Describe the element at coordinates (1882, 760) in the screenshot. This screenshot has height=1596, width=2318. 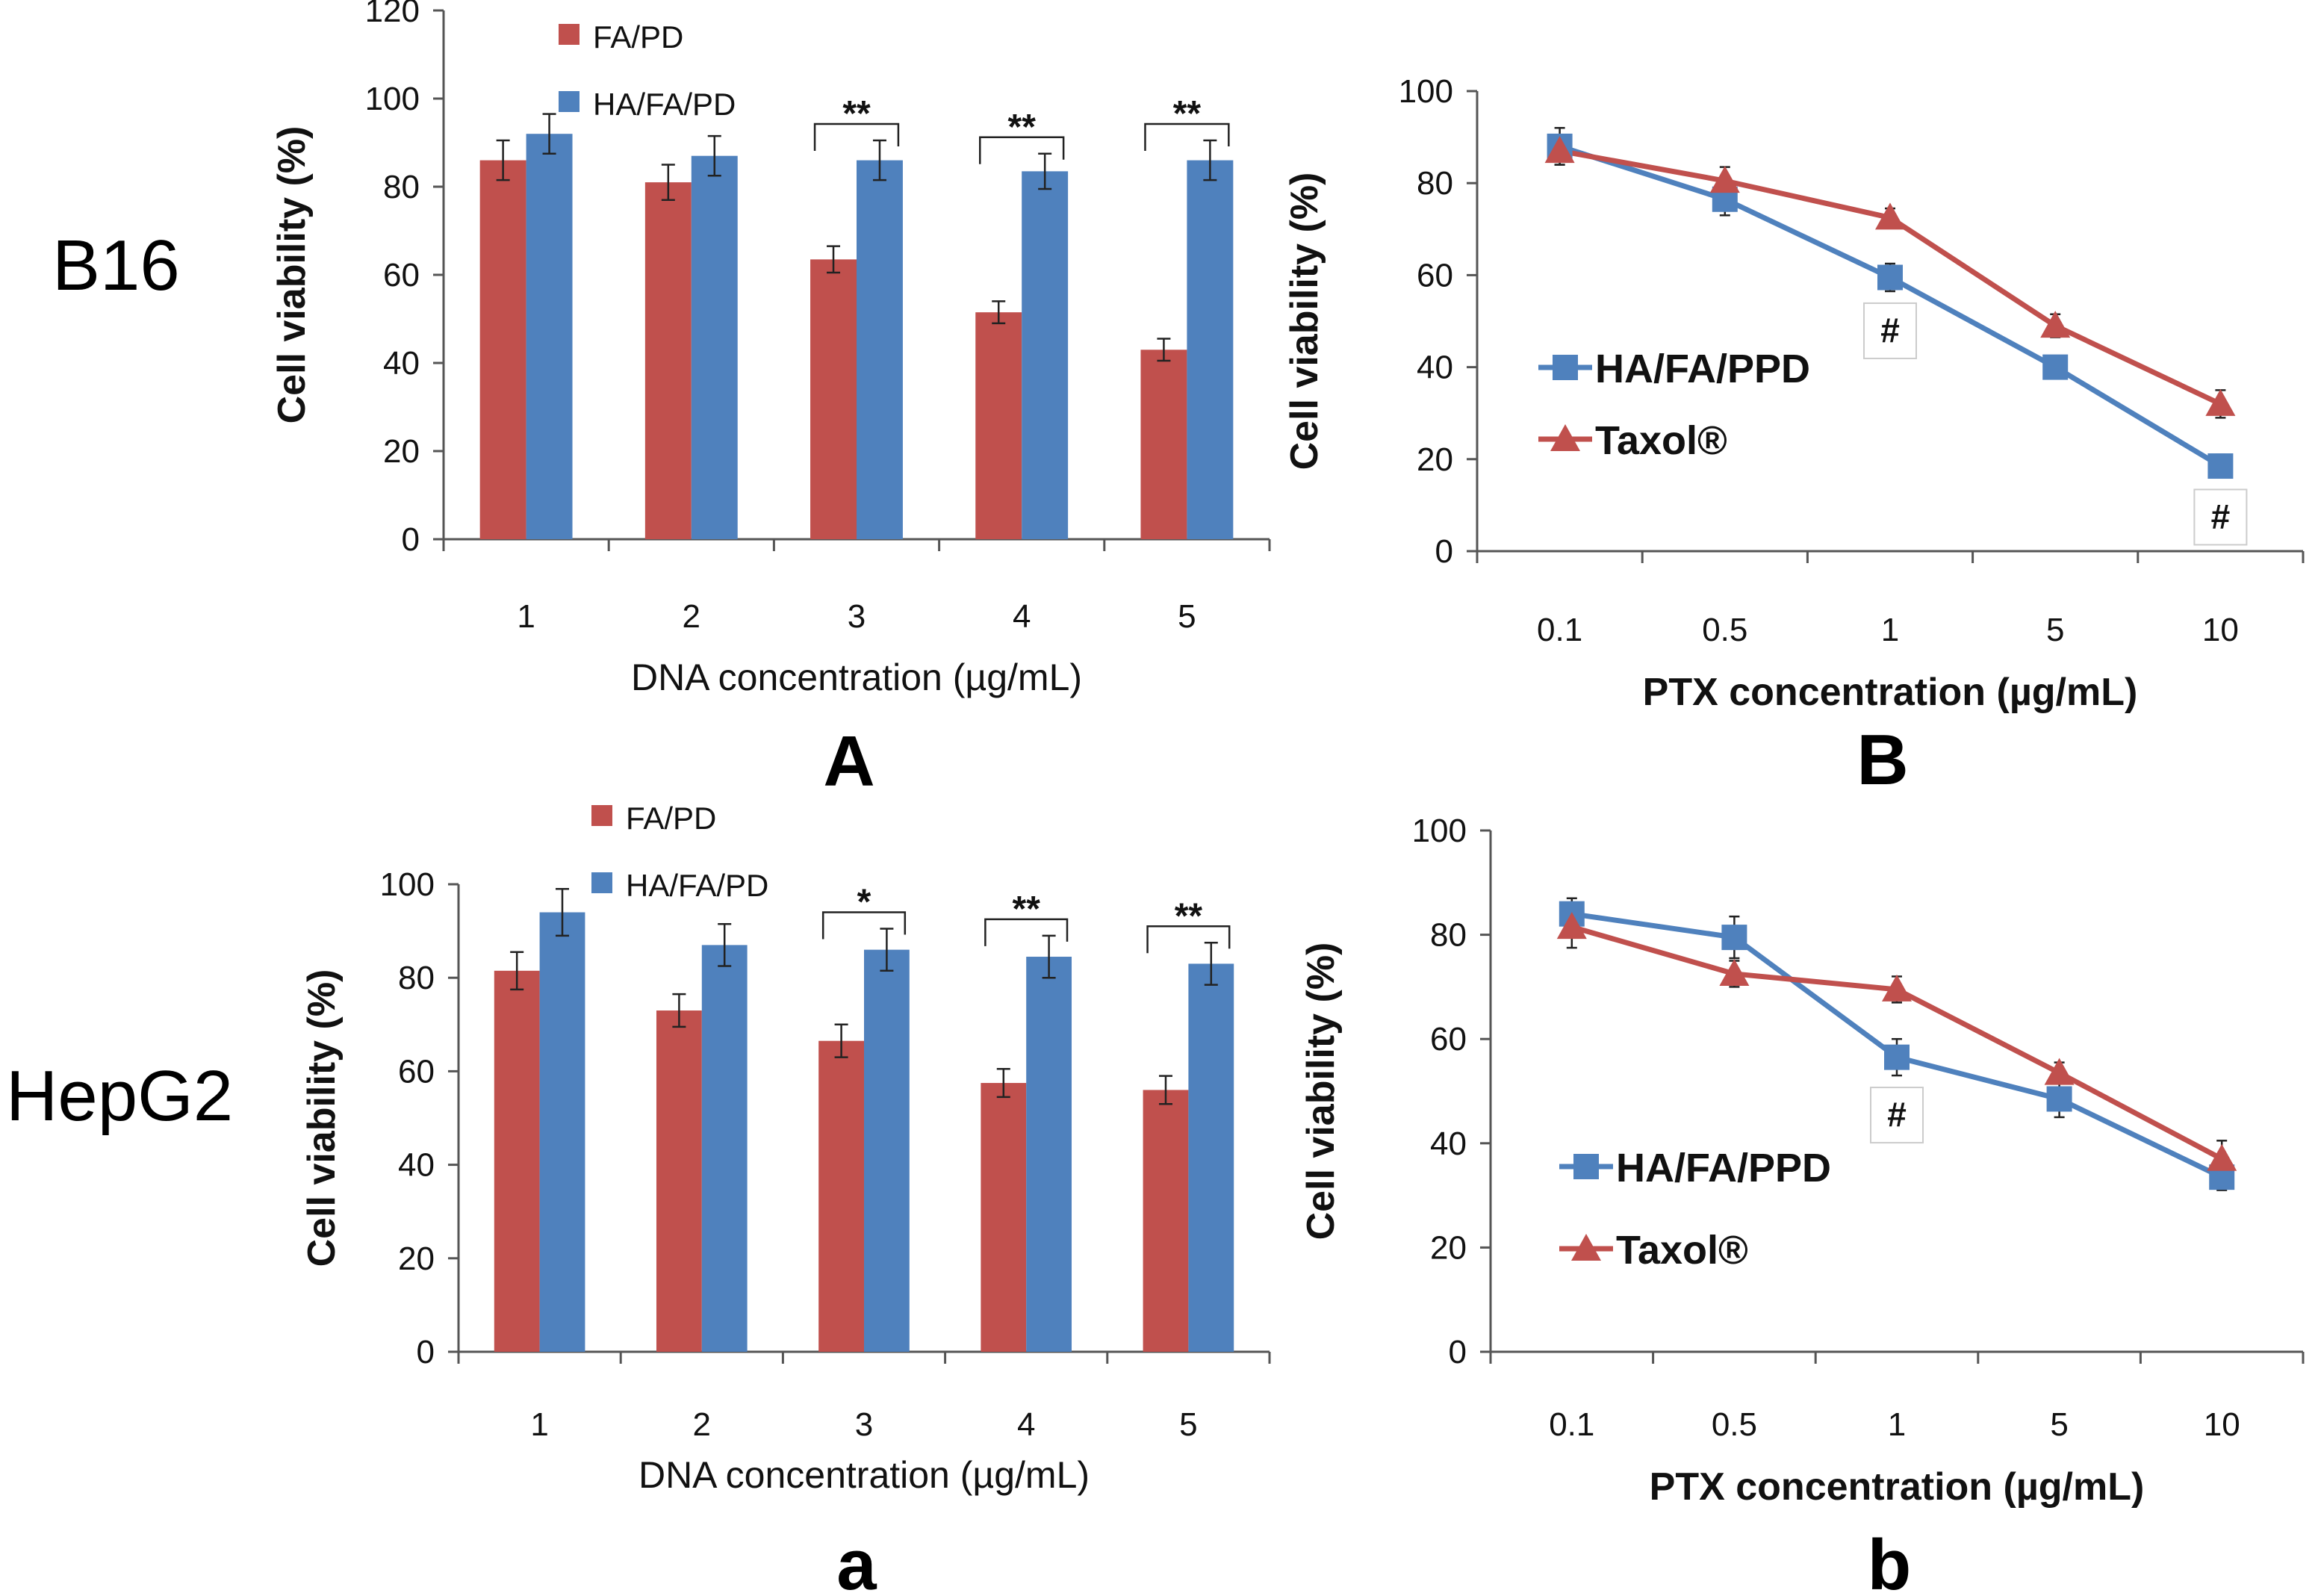
I see `panel-label: B` at that location.